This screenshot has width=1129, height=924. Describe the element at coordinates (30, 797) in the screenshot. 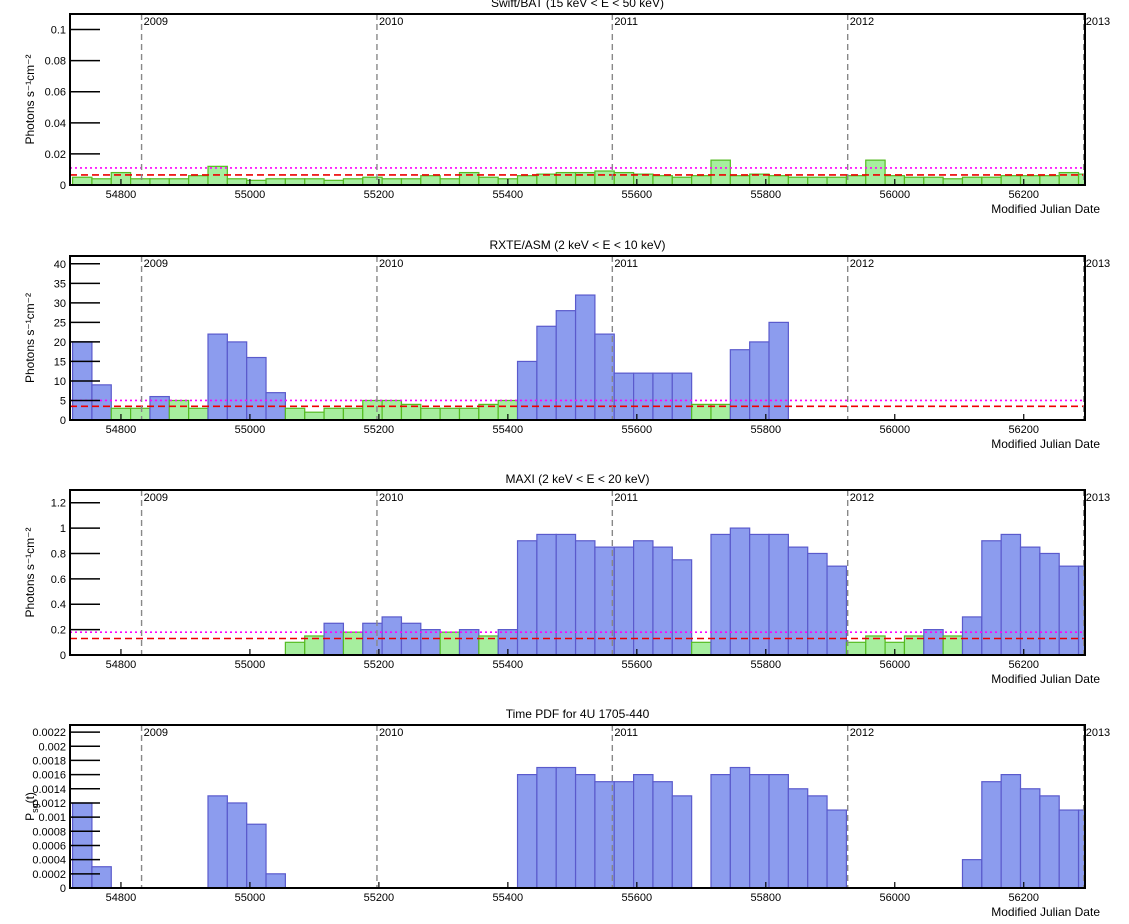

I see `y-axis-label-suffix: (t)` at that location.